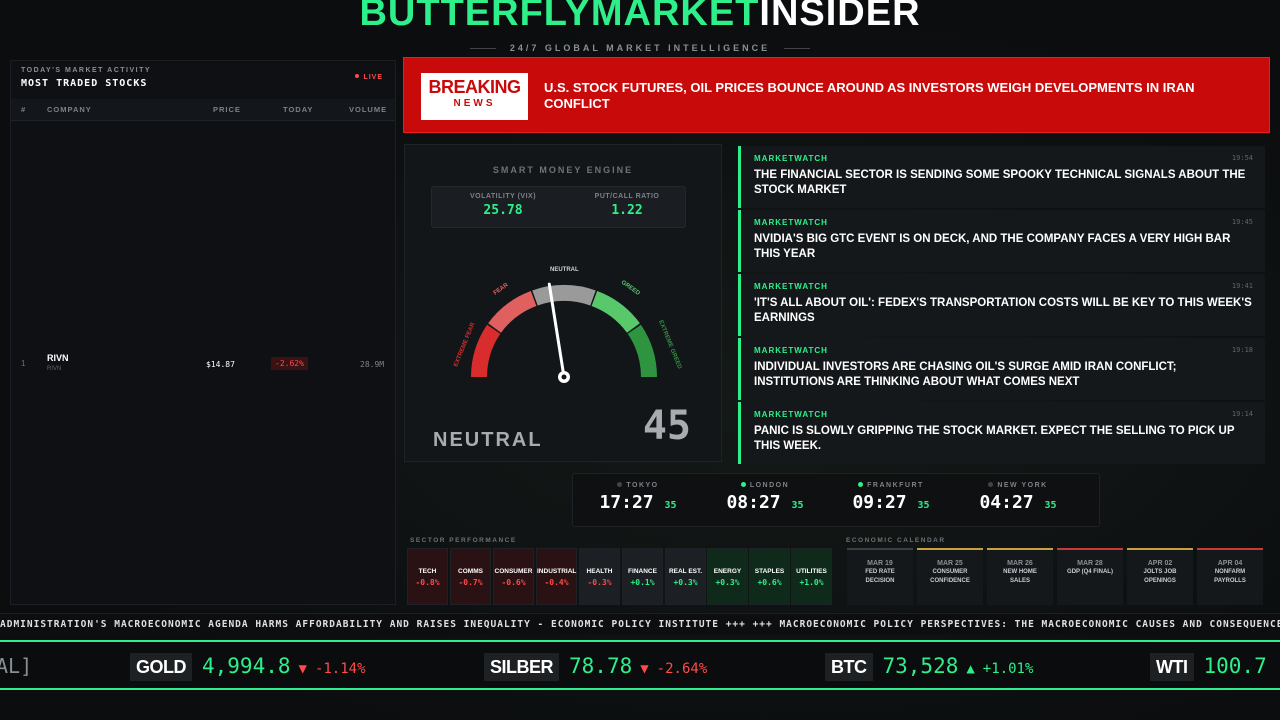 The width and height of the screenshot is (1280, 720). Describe the element at coordinates (642, 576) in the screenshot. I see `sector-tile: FINANCE +0.1%` at that location.